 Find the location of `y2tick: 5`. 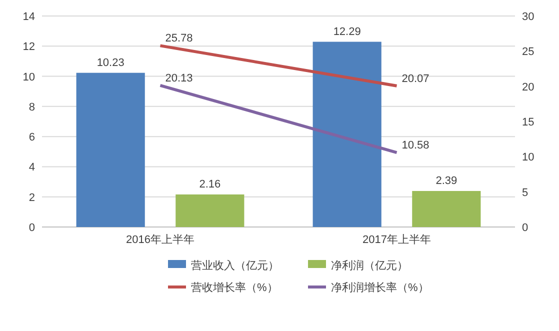

y2tick: 5 is located at coordinates (525, 192).